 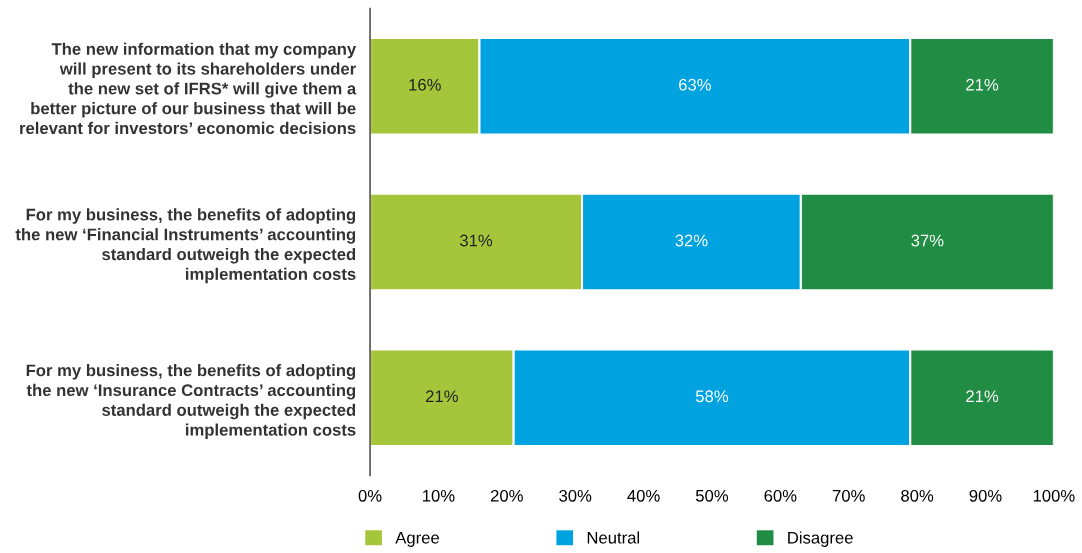 What do you see at coordinates (985, 495) in the screenshot?
I see `x-tick-label: 90%` at bounding box center [985, 495].